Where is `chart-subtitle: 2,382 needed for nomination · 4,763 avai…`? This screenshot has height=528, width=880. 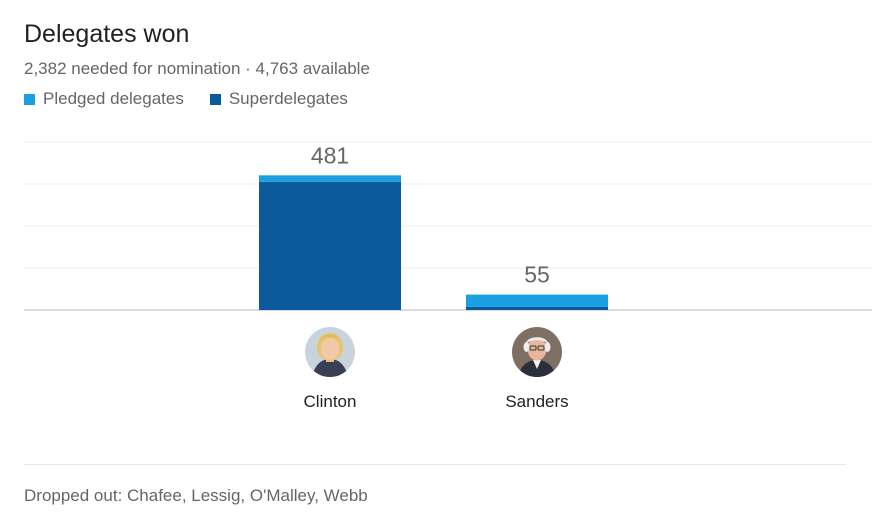
chart-subtitle: 2,382 needed for nomination · 4,763 avai… is located at coordinates (197, 68).